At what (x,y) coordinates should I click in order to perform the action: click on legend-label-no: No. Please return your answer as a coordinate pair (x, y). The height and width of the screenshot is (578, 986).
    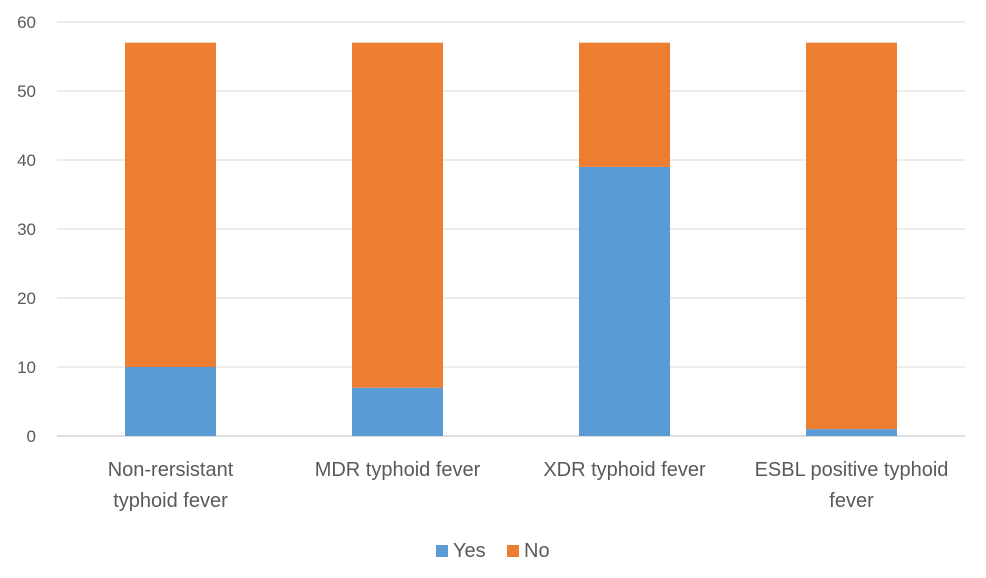
    Looking at the image, I should click on (537, 551).